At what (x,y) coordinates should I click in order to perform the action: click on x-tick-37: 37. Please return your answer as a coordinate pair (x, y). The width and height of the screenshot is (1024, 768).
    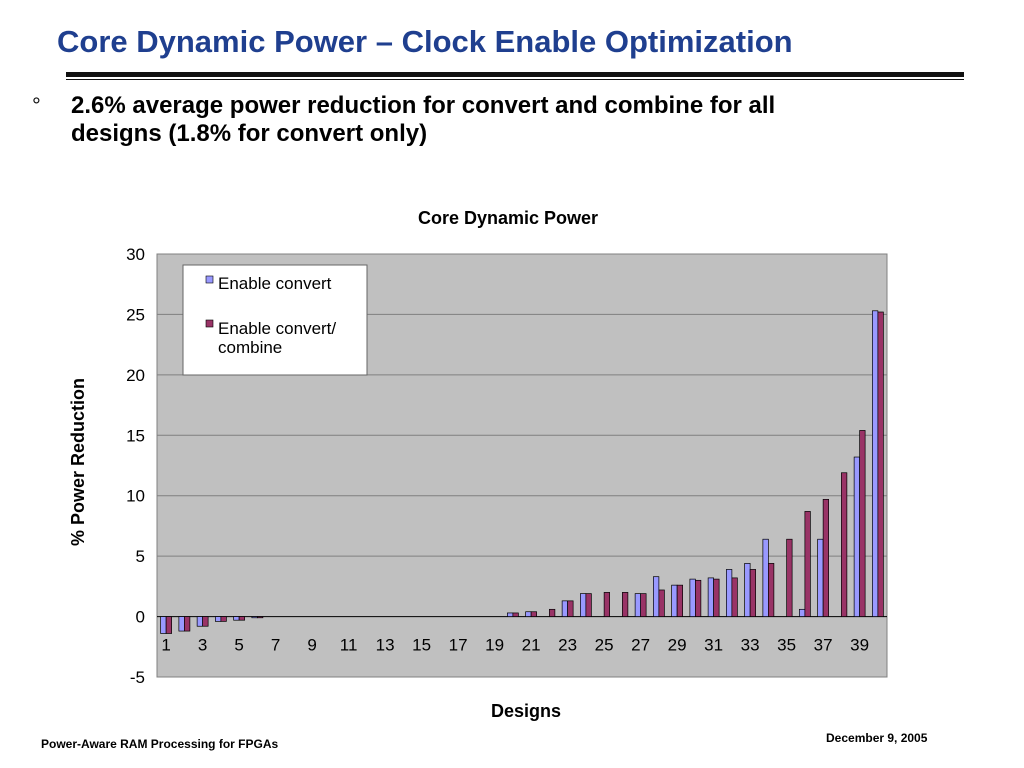
    Looking at the image, I should click on (823, 645).